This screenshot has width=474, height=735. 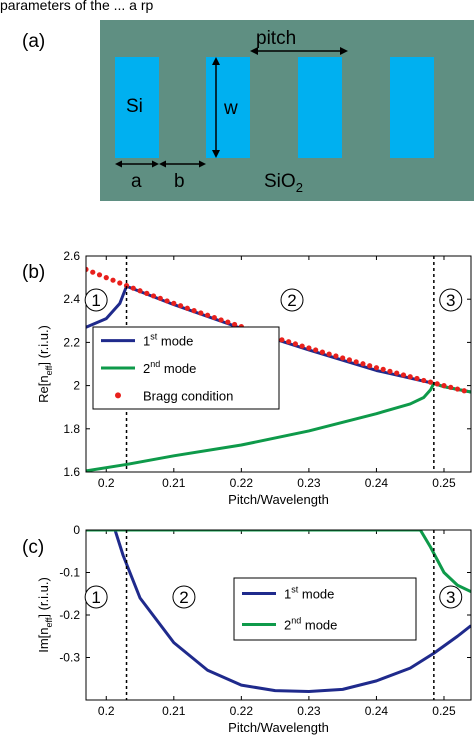 I want to click on legend-label: 2nd mode, so click(x=169, y=367).